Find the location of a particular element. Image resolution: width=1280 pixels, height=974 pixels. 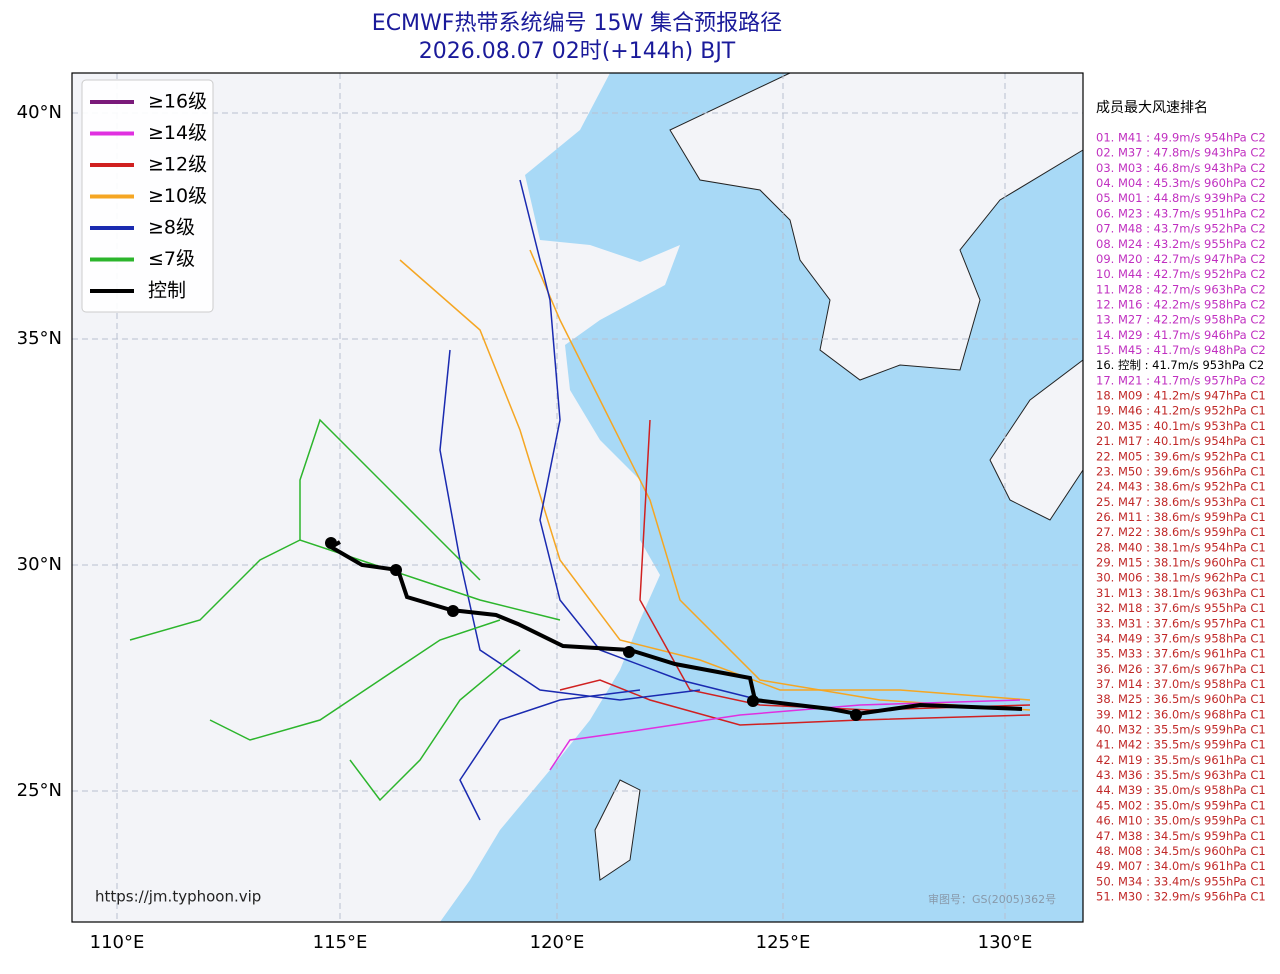

ranking-item: 16. 控制 : 41.7m/s 953hPa C2 is located at coordinates (1180, 365).